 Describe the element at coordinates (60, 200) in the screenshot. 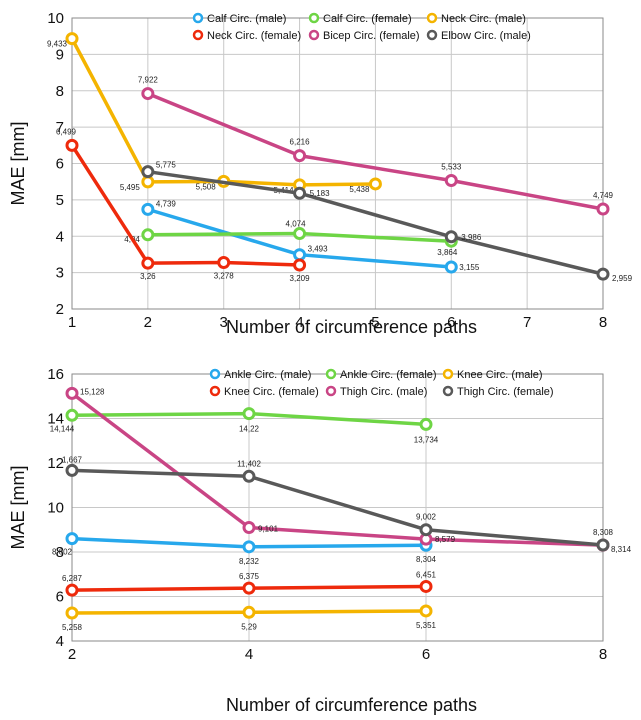

I see `y-tick-label: 5` at that location.